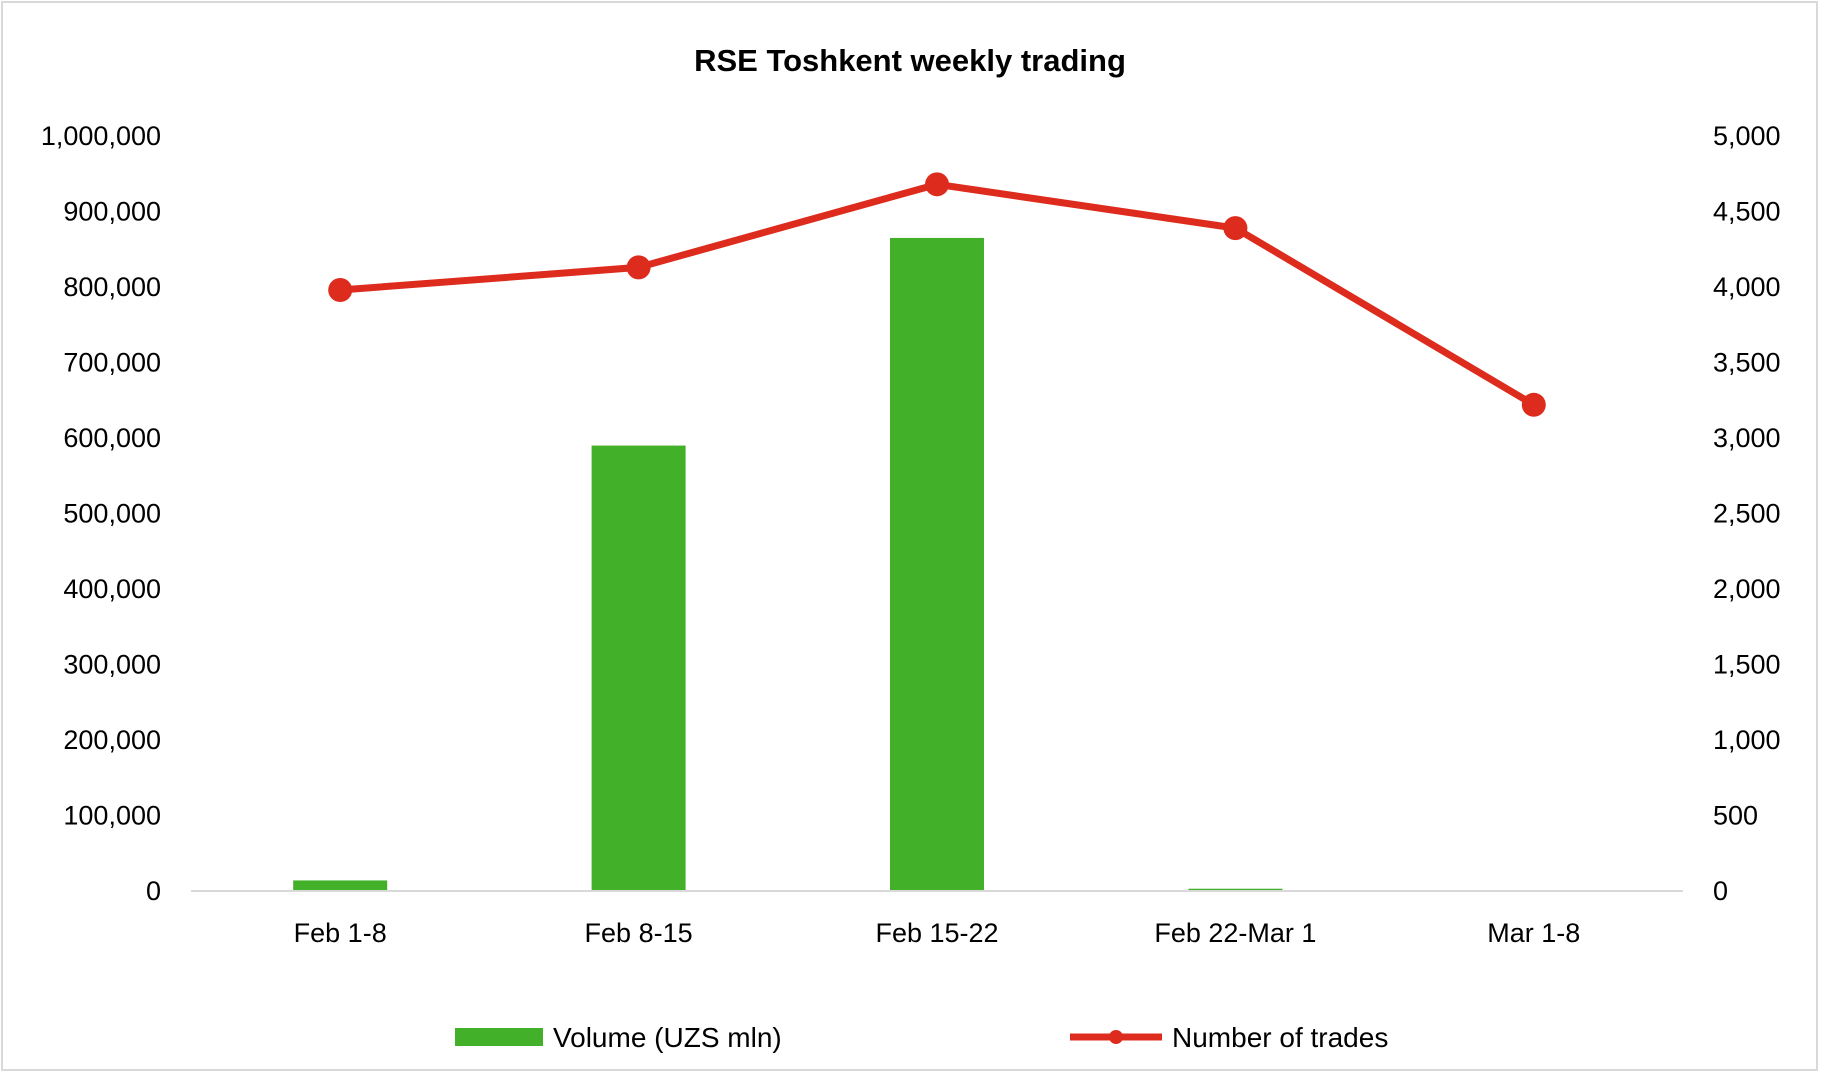 This screenshot has height=1074, width=1821. What do you see at coordinates (1116, 1037) in the screenshot?
I see `legend-marker-trades` at bounding box center [1116, 1037].